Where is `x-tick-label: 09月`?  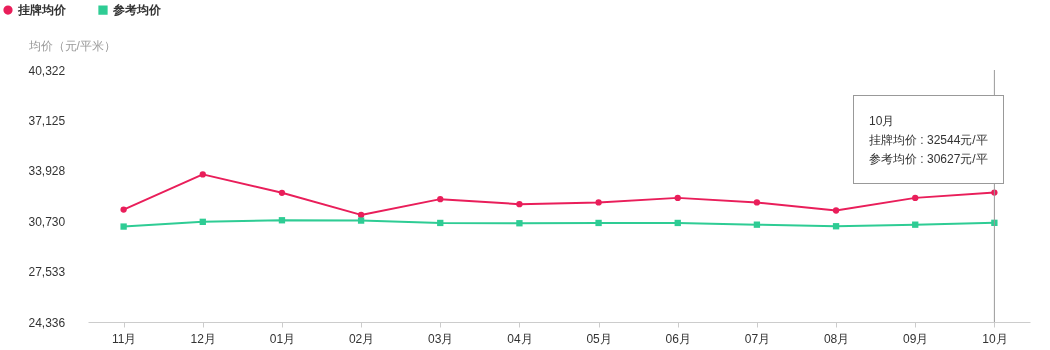 x-tick-label: 09月 is located at coordinates (916, 338).